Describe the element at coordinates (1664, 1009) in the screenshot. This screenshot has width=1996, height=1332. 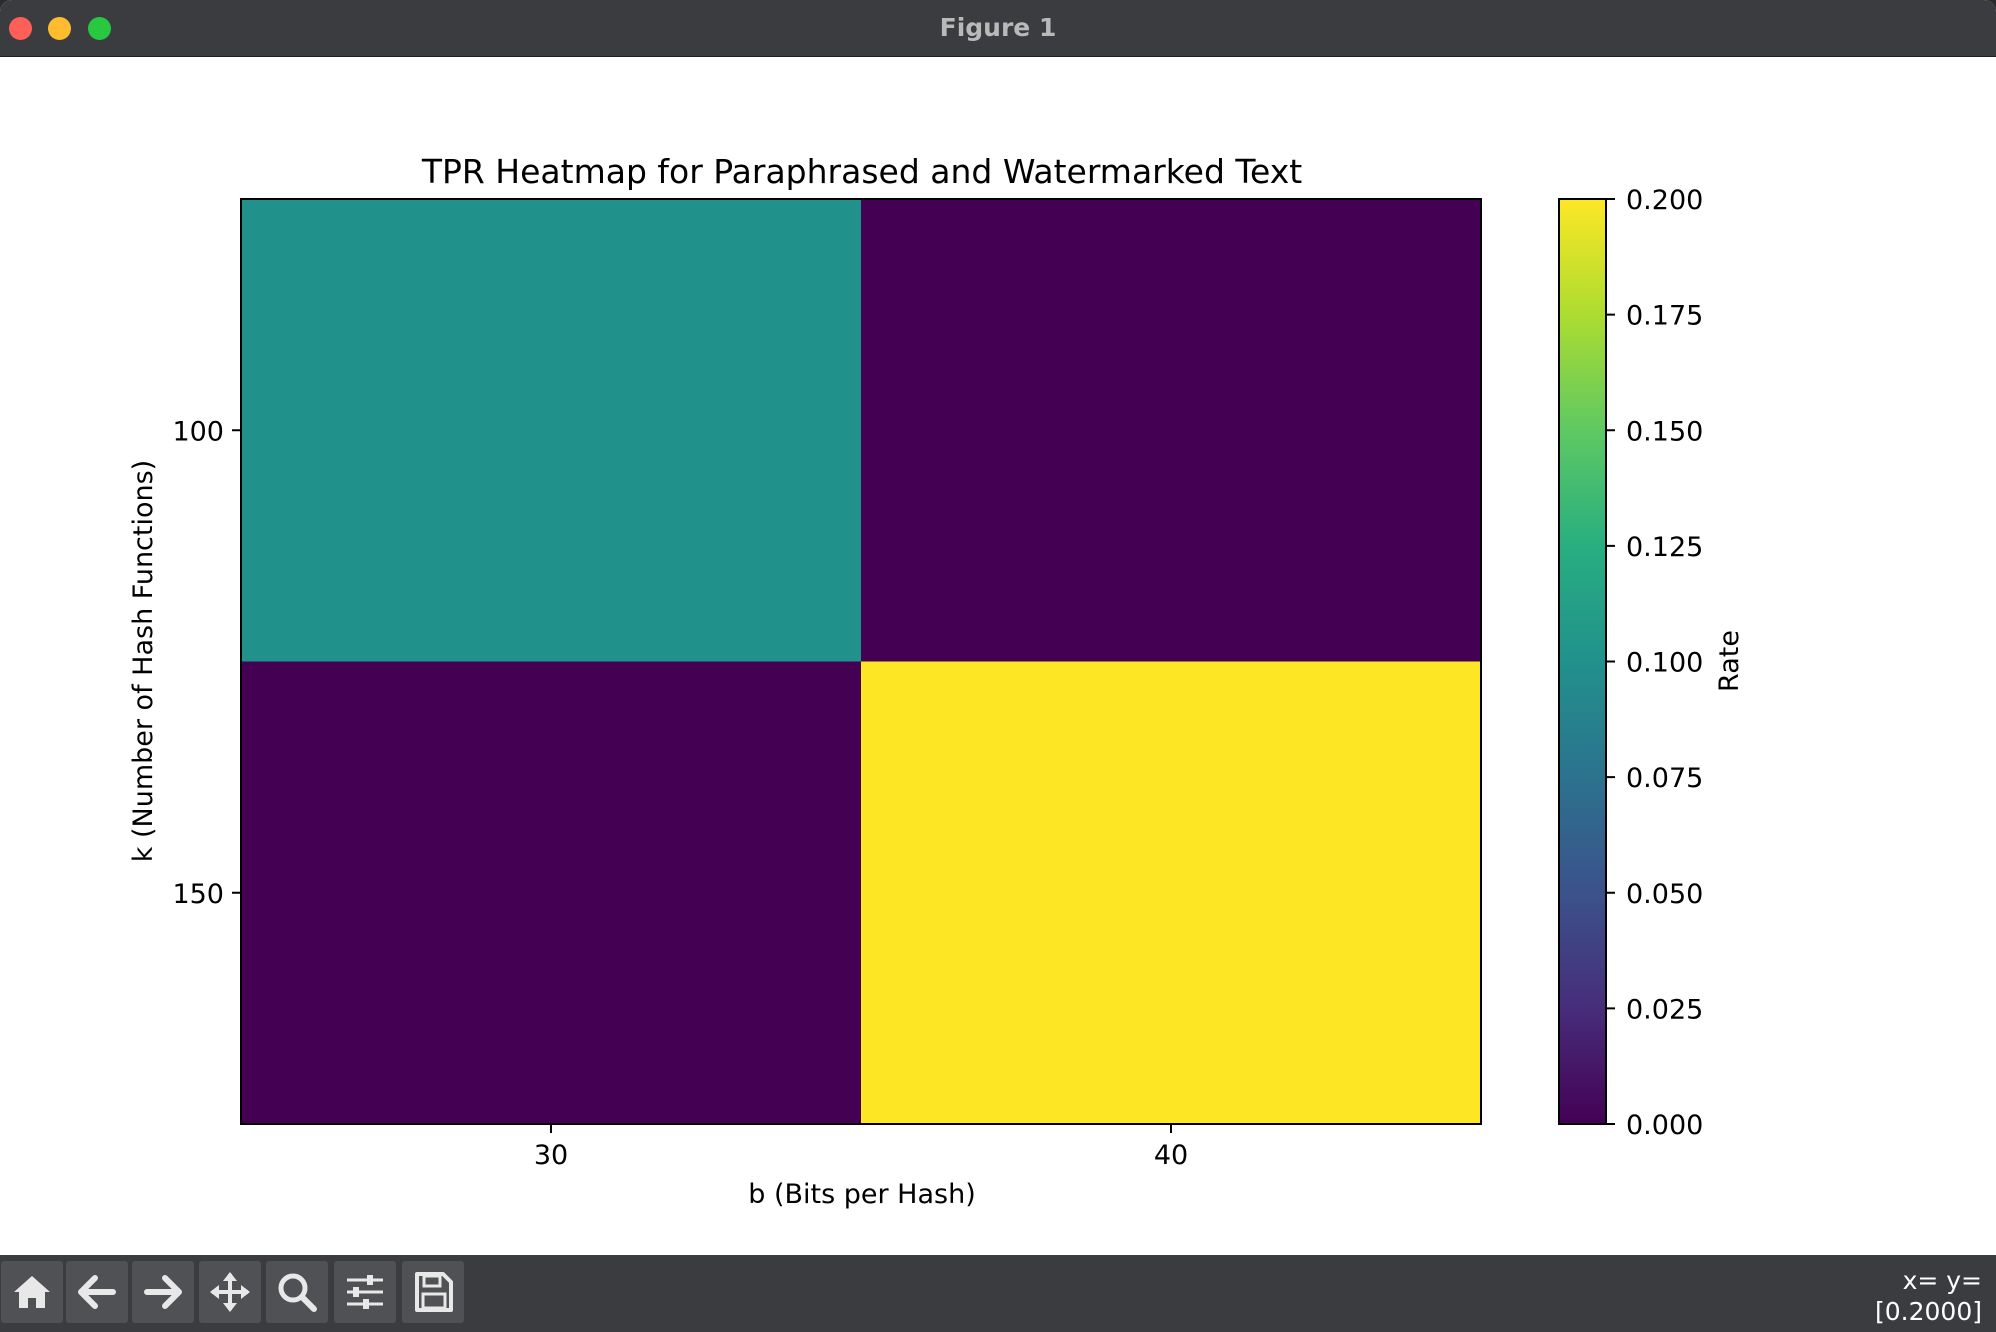
I see `colorbar-tick-label: 0.025` at that location.